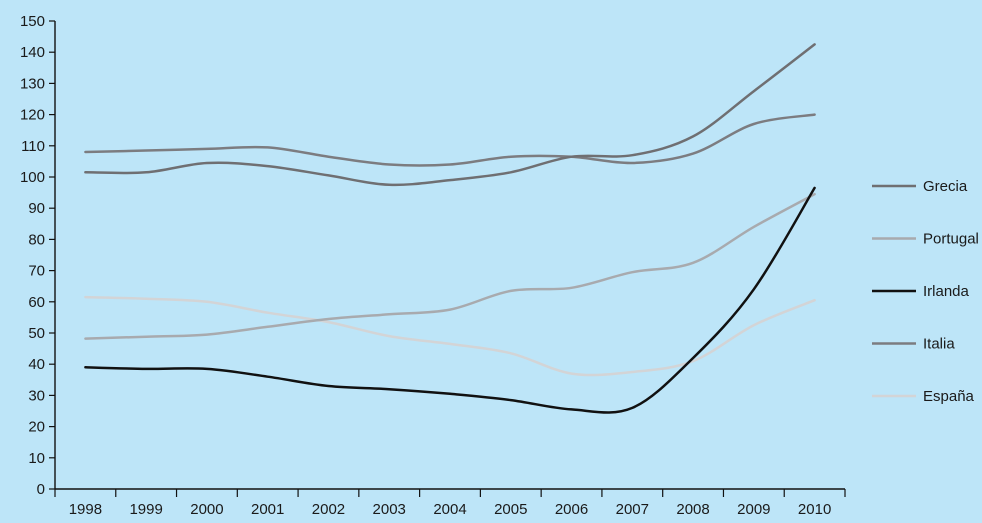  Describe the element at coordinates (945, 186) in the screenshot. I see `legend-label: Grecia` at that location.